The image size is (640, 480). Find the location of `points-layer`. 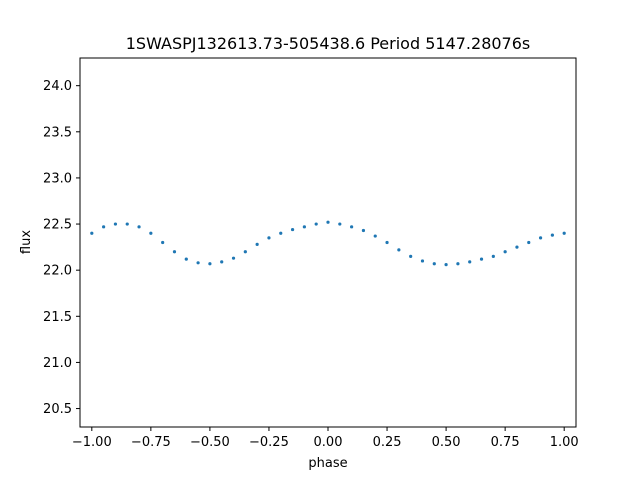

points-layer is located at coordinates (328, 243).